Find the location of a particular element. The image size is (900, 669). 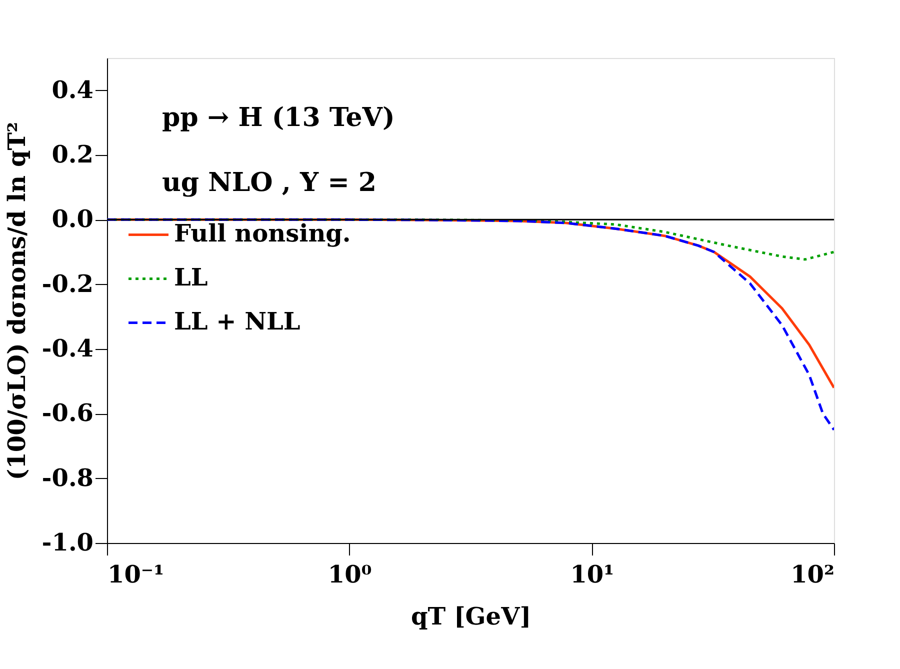

legend-label: Full nonsing. is located at coordinates (262, 233).